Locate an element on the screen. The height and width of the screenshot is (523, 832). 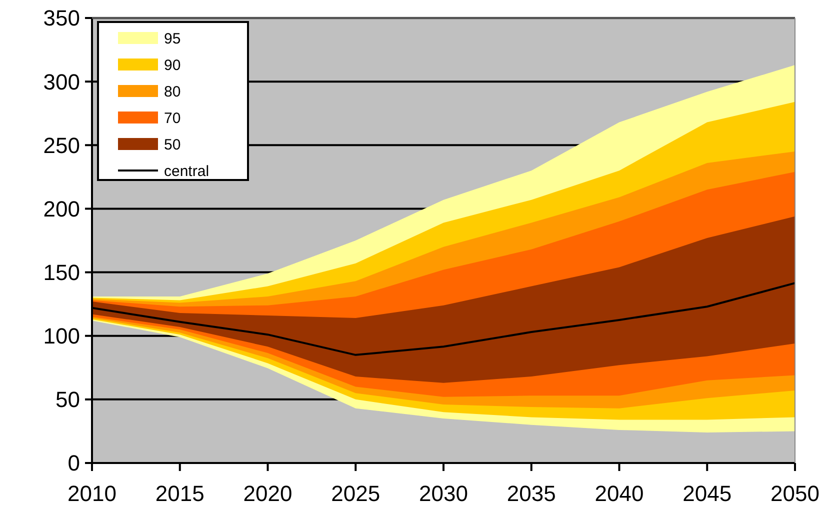
legend-label: central is located at coordinates (187, 171).